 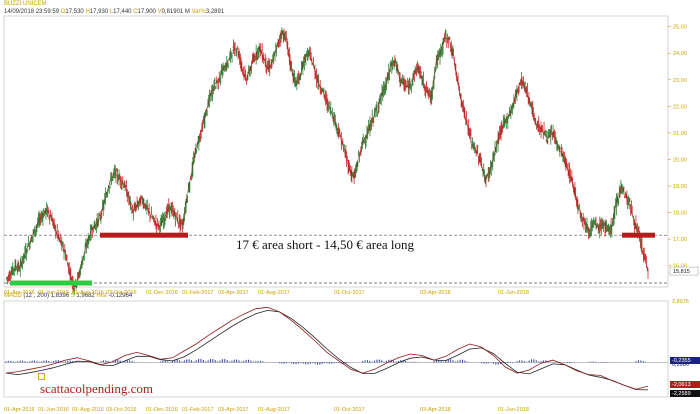 What do you see at coordinates (680, 81) in the screenshot?
I see `y-tick-label: 23,00` at bounding box center [680, 81].